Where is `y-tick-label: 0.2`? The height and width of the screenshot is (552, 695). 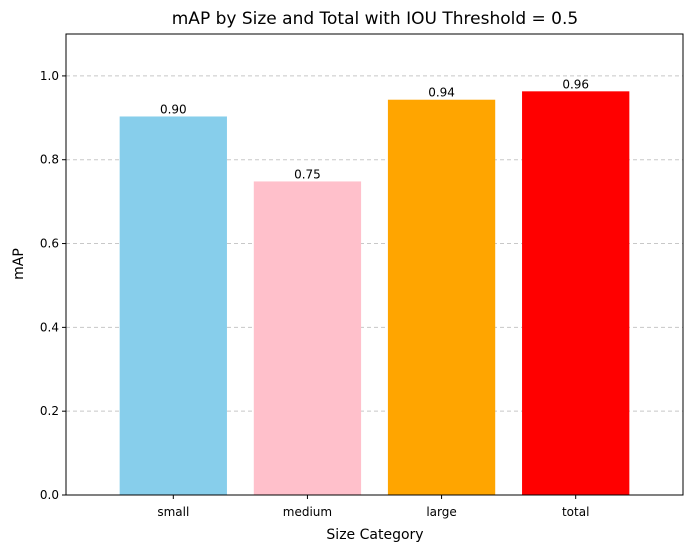
y-tick-label: 0.2 is located at coordinates (49, 411).